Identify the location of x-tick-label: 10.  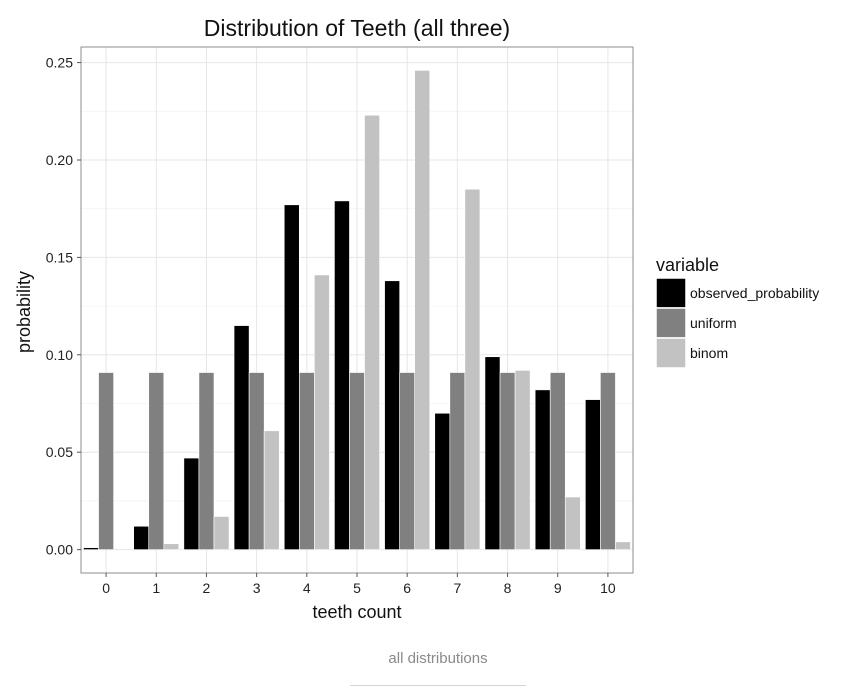
(608, 588).